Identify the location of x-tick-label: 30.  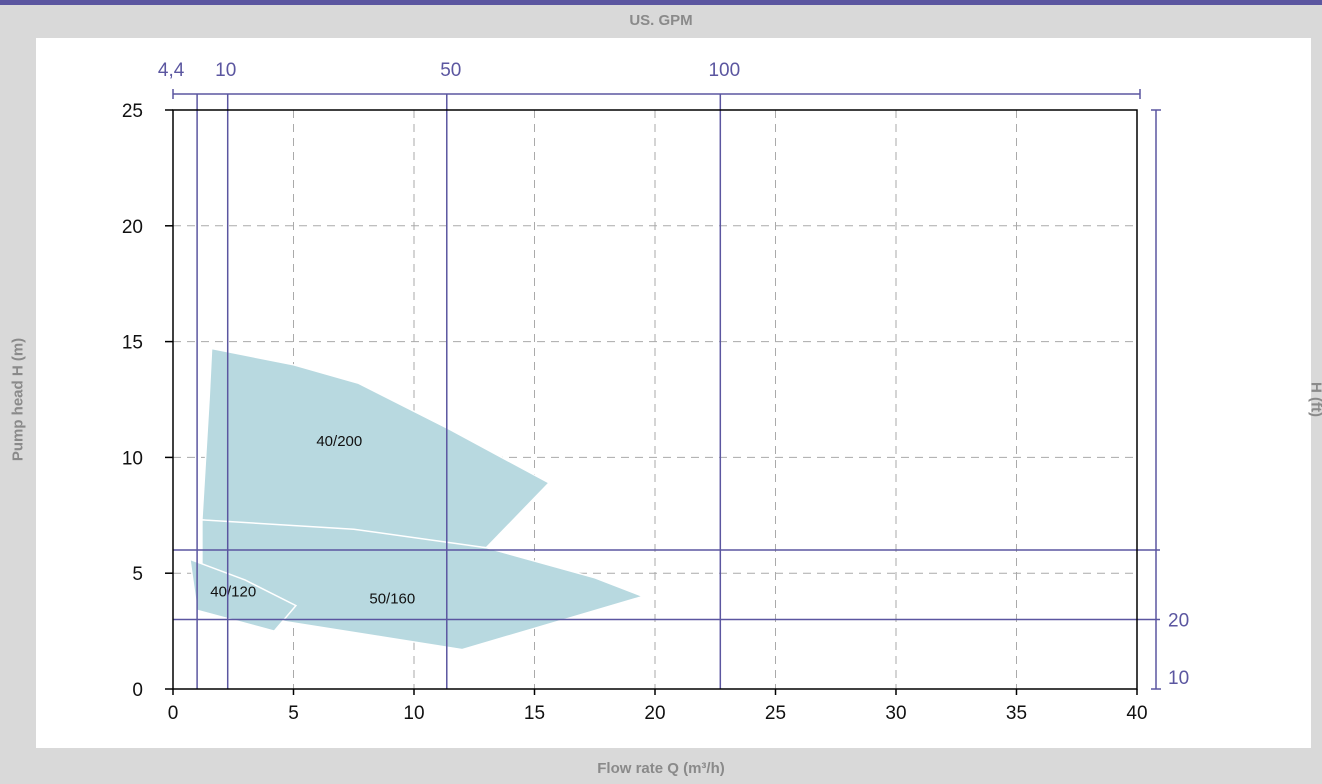
(895, 713).